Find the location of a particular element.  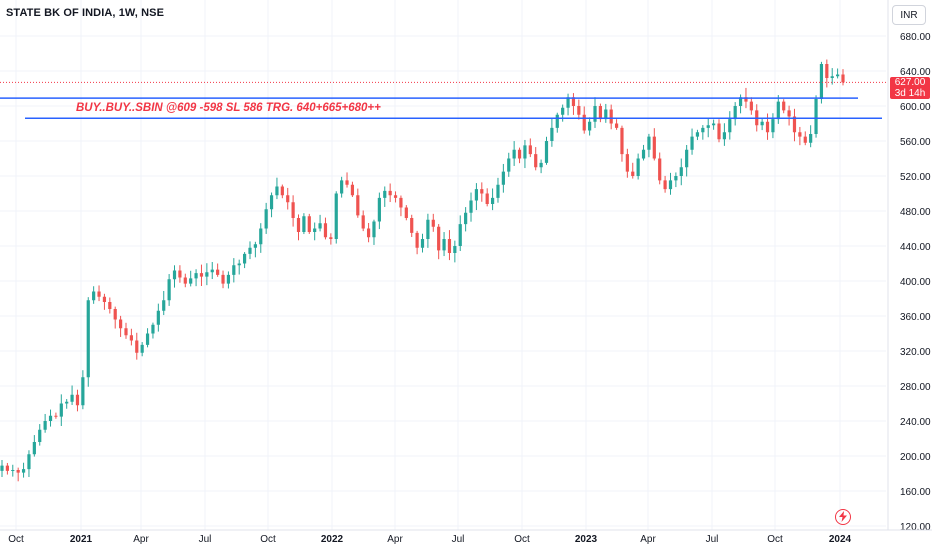

bar-countdown: 3d 14h is located at coordinates (910, 93).